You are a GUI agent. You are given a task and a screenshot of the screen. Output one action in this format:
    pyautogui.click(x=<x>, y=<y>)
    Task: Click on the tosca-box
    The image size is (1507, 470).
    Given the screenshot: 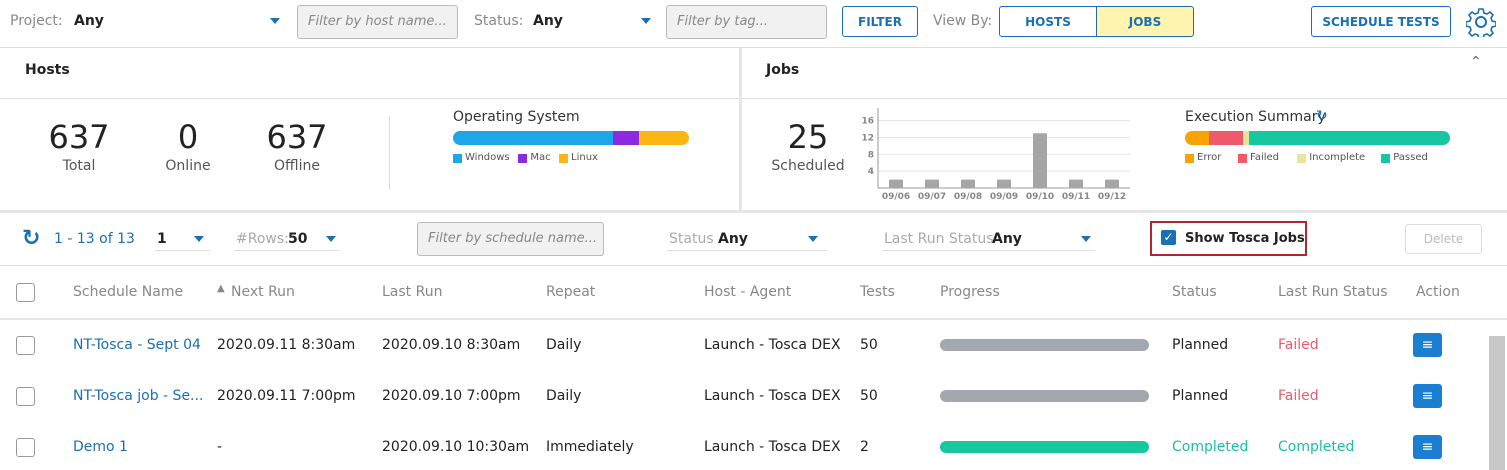 What is the action you would take?
    pyautogui.click(x=1228, y=238)
    